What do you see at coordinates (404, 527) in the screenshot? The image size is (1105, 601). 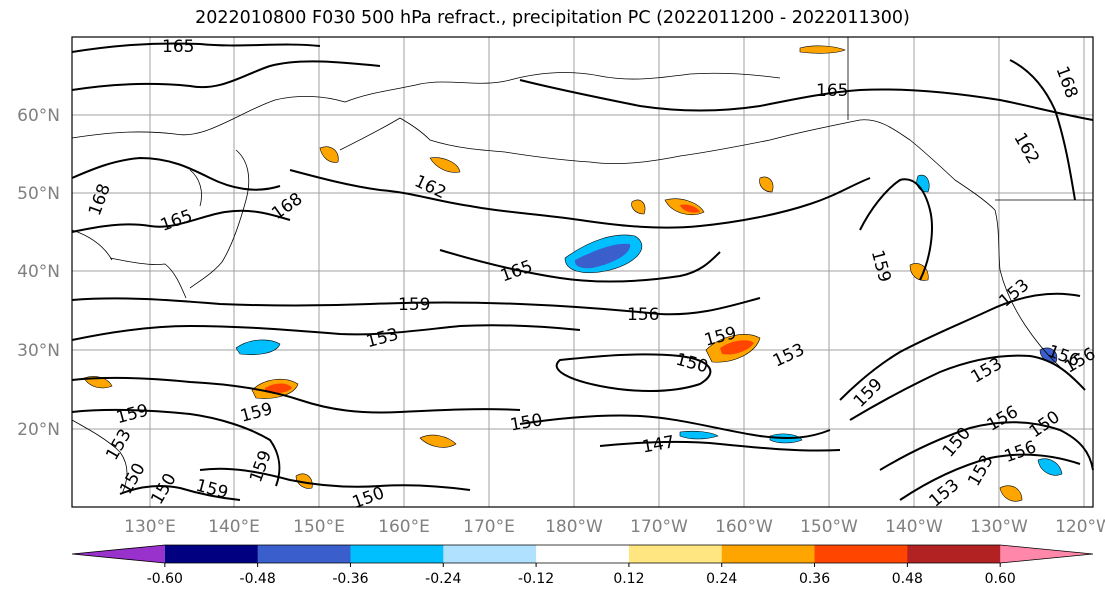 I see `lon-label: 160°E` at bounding box center [404, 527].